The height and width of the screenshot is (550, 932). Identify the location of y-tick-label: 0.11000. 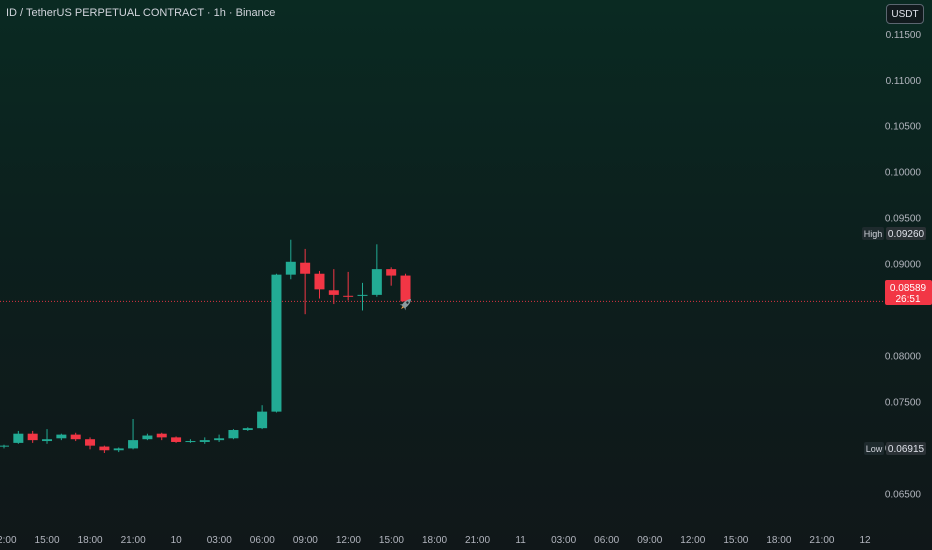
(904, 81).